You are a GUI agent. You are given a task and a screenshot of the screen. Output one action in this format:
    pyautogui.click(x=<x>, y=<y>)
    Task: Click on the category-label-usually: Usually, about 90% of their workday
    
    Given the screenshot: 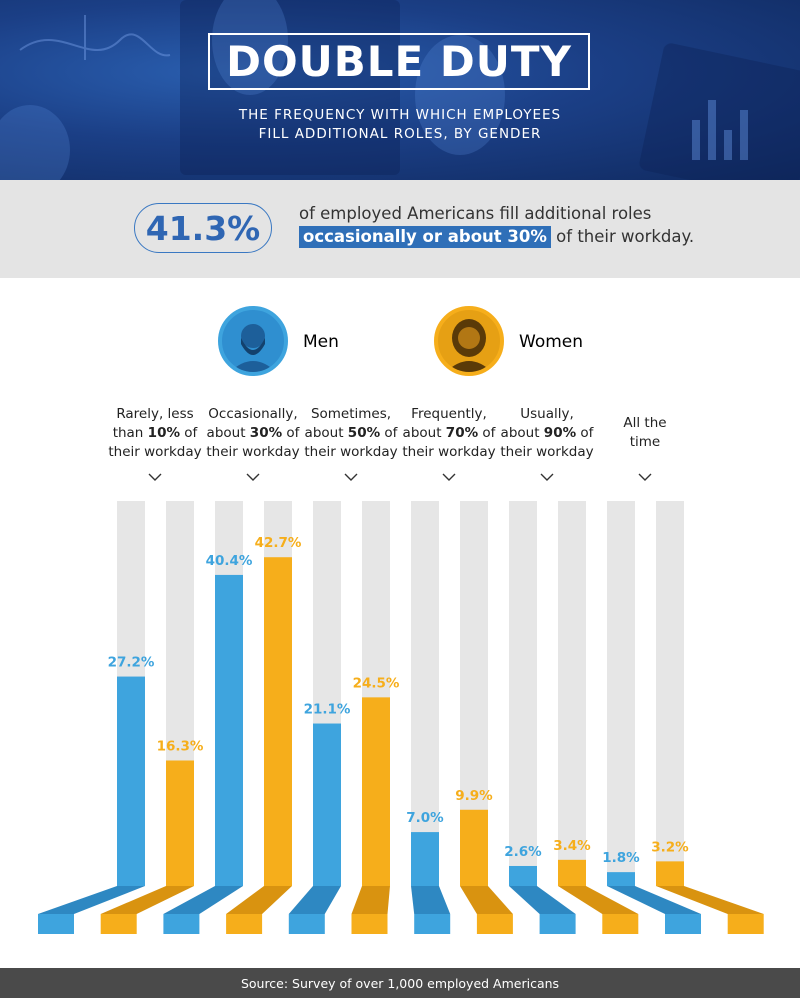 What is the action you would take?
    pyautogui.click(x=547, y=433)
    